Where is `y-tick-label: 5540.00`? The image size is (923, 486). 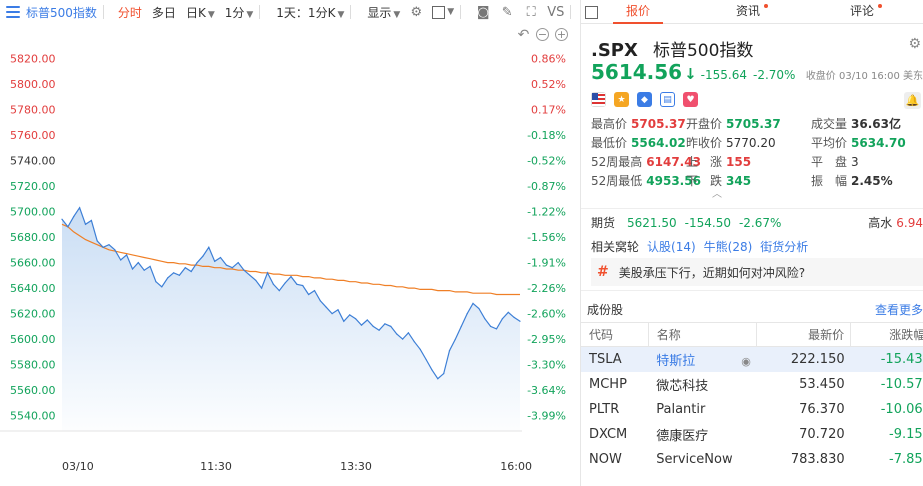
y-tick-label: 5540.00 is located at coordinates (33, 416).